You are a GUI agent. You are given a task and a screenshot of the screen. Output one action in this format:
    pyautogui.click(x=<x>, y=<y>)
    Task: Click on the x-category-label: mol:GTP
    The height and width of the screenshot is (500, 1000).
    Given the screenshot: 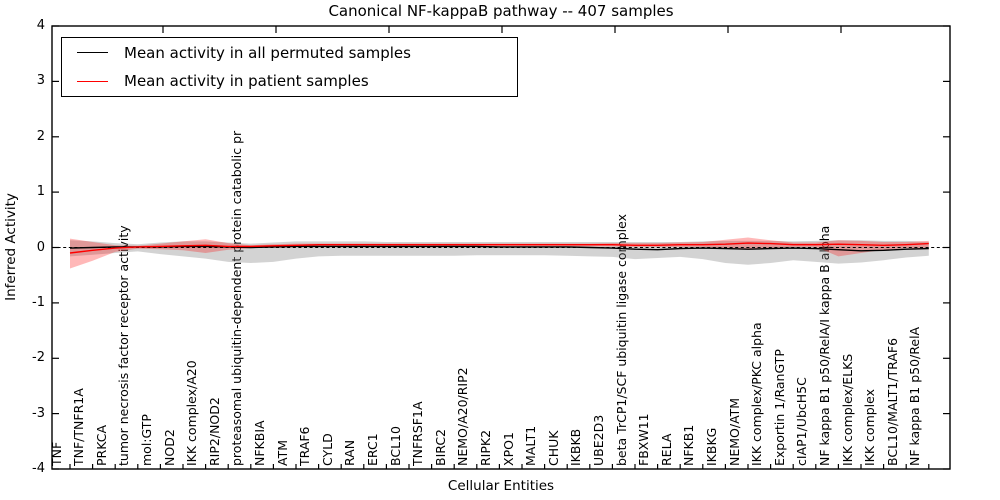 What is the action you would take?
    pyautogui.click(x=146, y=440)
    